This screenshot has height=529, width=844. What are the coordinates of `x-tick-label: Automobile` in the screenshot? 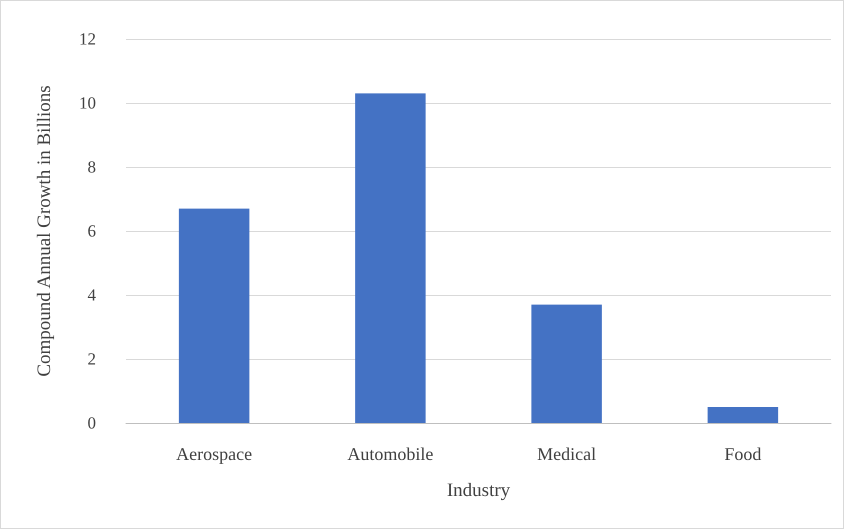 It's located at (390, 454).